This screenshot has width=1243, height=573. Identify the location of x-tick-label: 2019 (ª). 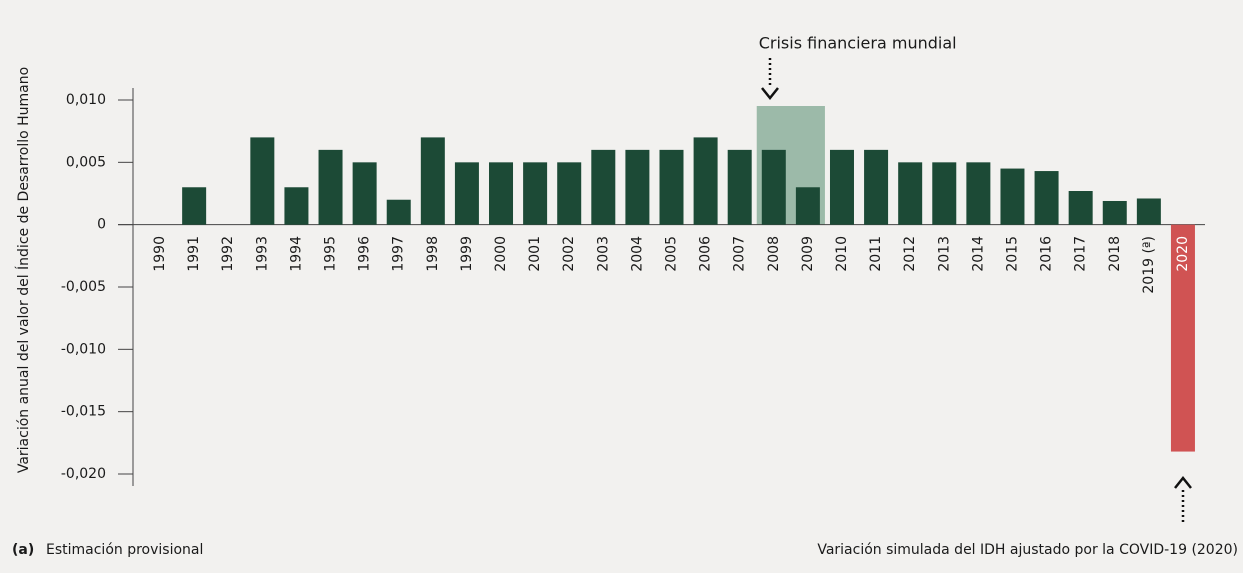
(1149, 265).